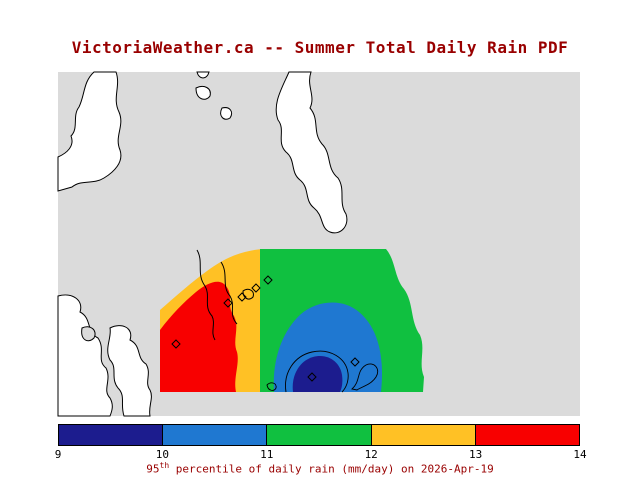  What do you see at coordinates (248, 294) in the screenshot?
I see `coastline-loop` at bounding box center [248, 294].